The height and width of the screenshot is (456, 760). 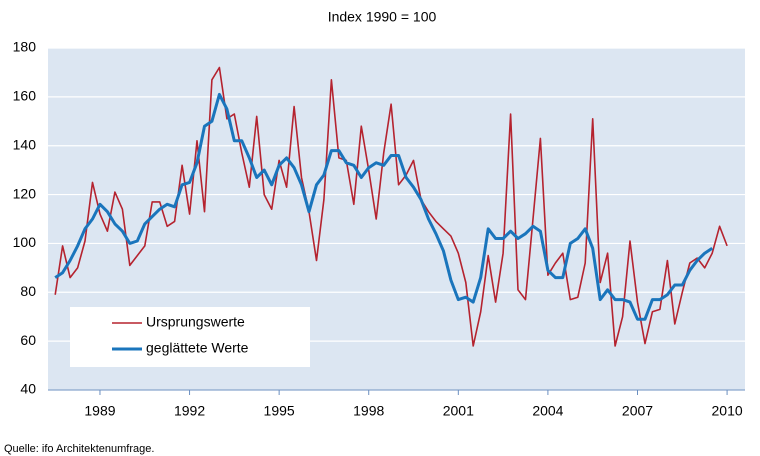 What do you see at coordinates (382, 17) in the screenshot?
I see `chart-title: Index 1990 = 100` at bounding box center [382, 17].